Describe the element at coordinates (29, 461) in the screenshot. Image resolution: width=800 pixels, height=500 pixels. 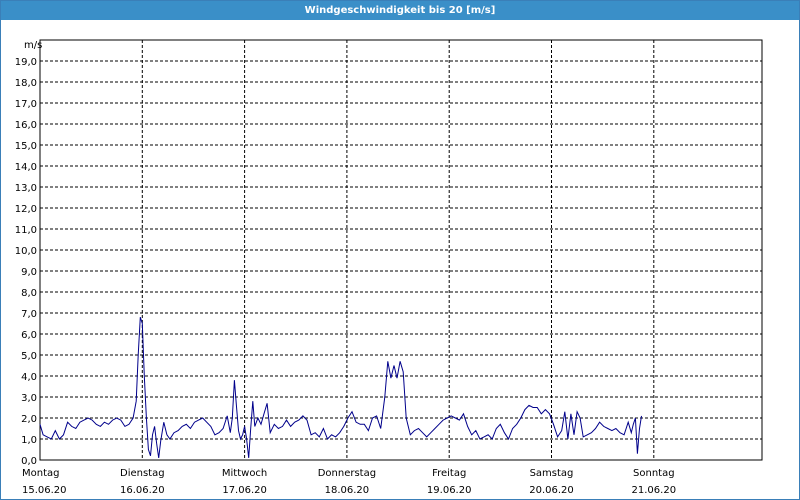
I see `y-tick-label: 0,0` at that location.